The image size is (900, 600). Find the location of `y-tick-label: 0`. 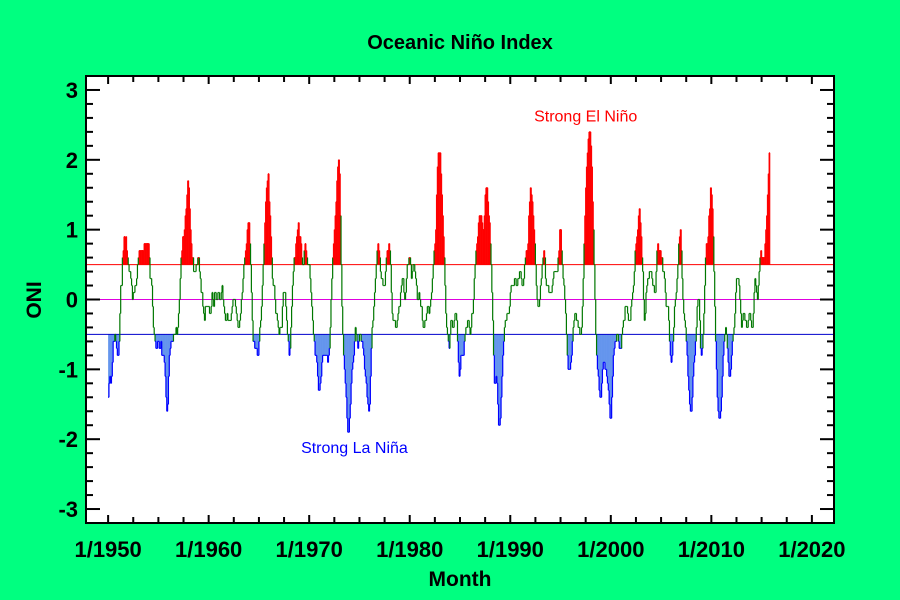

y-tick-label: 0 is located at coordinates (72, 300).